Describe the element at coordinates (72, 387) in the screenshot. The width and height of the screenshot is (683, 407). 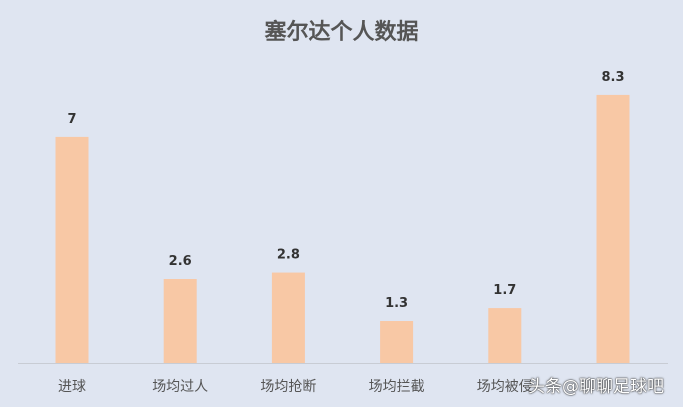
I see `category-label: 进球` at that location.